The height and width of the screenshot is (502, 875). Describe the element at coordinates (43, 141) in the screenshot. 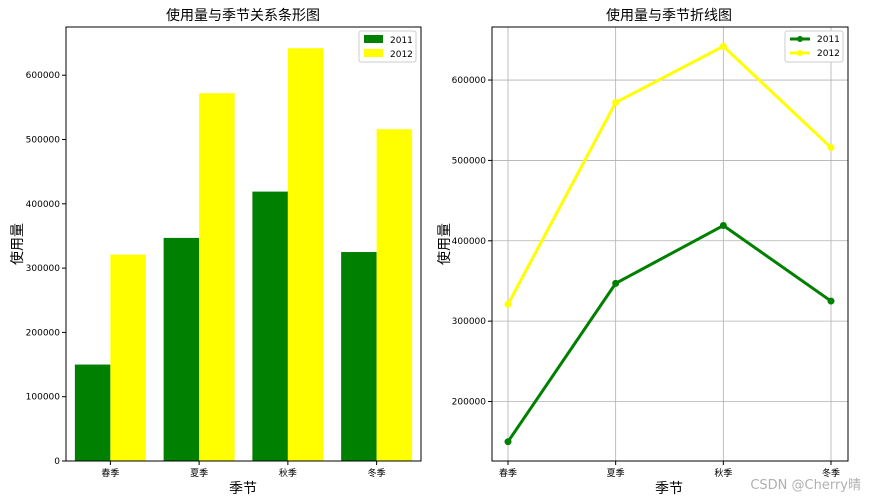

I see `bar-ytick-label: 500000` at that location.